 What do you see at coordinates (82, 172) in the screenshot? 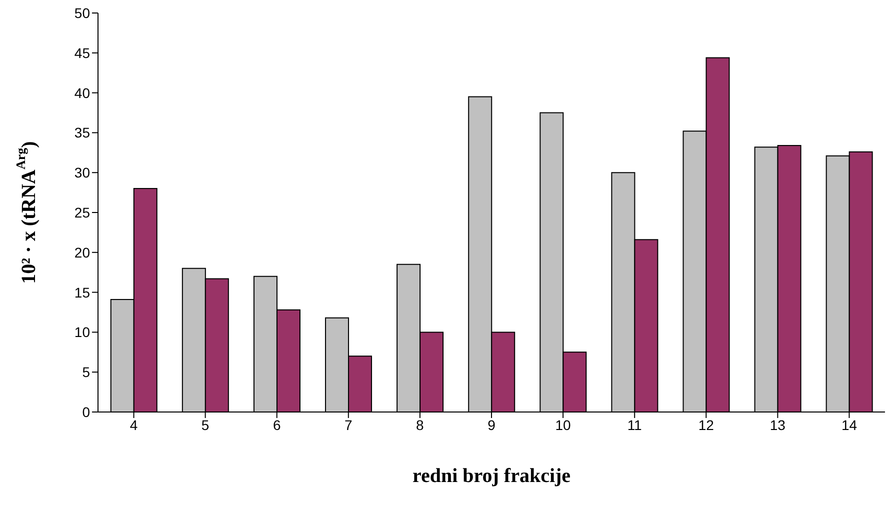
I see `y-tick-label: 30` at bounding box center [82, 172].